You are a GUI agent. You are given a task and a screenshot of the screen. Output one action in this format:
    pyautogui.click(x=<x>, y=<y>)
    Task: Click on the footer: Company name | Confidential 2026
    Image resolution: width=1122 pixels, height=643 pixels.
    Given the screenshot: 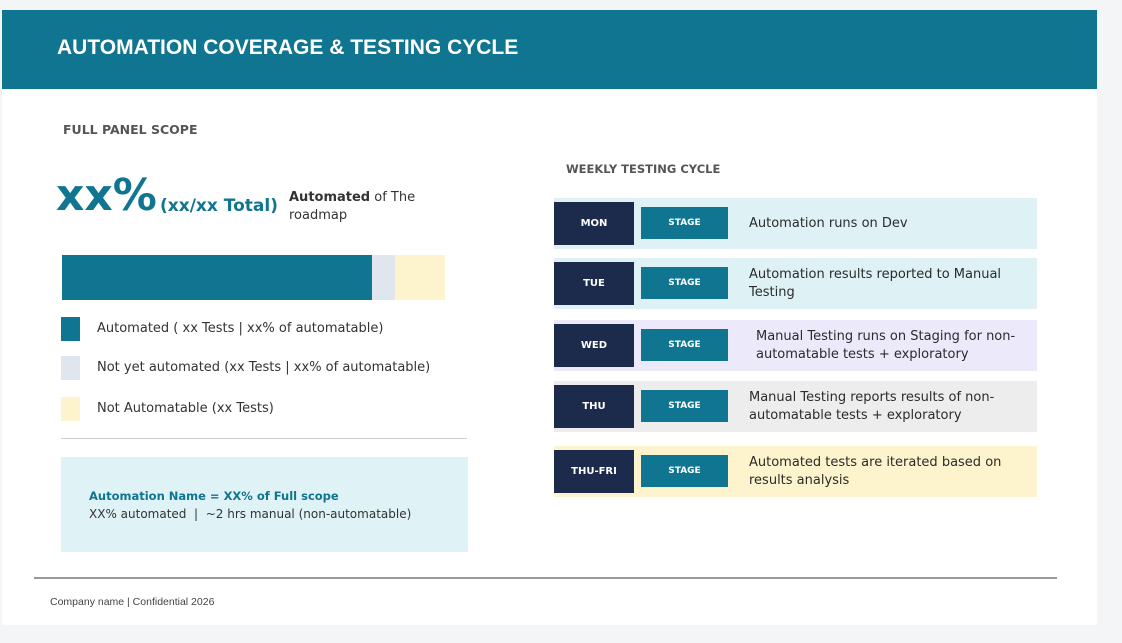 What is the action you would take?
    pyautogui.click(x=132, y=602)
    